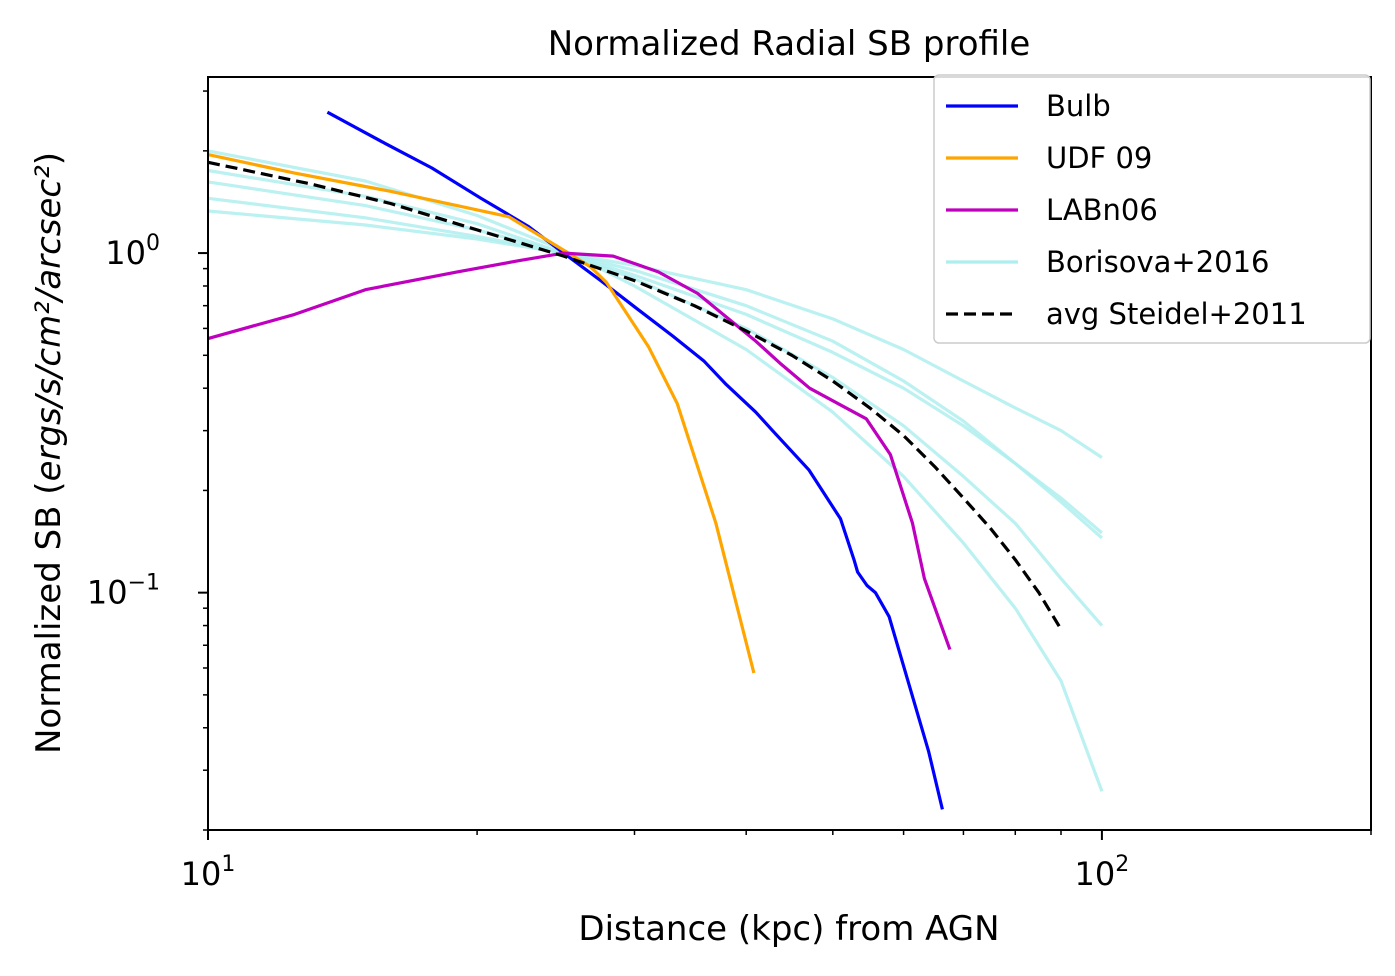 This screenshot has height=976, width=1395. Describe the element at coordinates (153, 243) in the screenshot. I see `y-tick-label-exponent: 0` at that location.